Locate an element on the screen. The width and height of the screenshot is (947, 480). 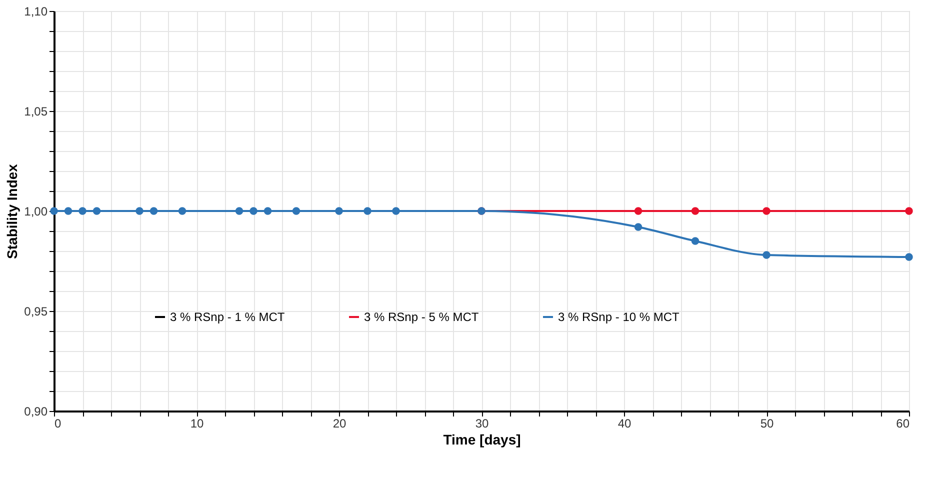
y-tick-label: 1,00 is located at coordinates (36, 211).